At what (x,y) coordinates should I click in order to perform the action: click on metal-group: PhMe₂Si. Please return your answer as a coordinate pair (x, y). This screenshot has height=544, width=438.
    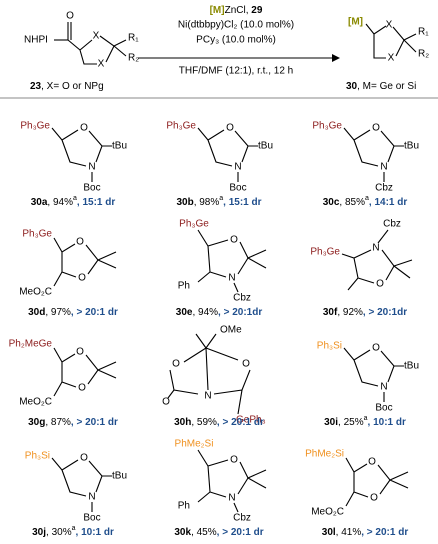
    Looking at the image, I should click on (324, 454).